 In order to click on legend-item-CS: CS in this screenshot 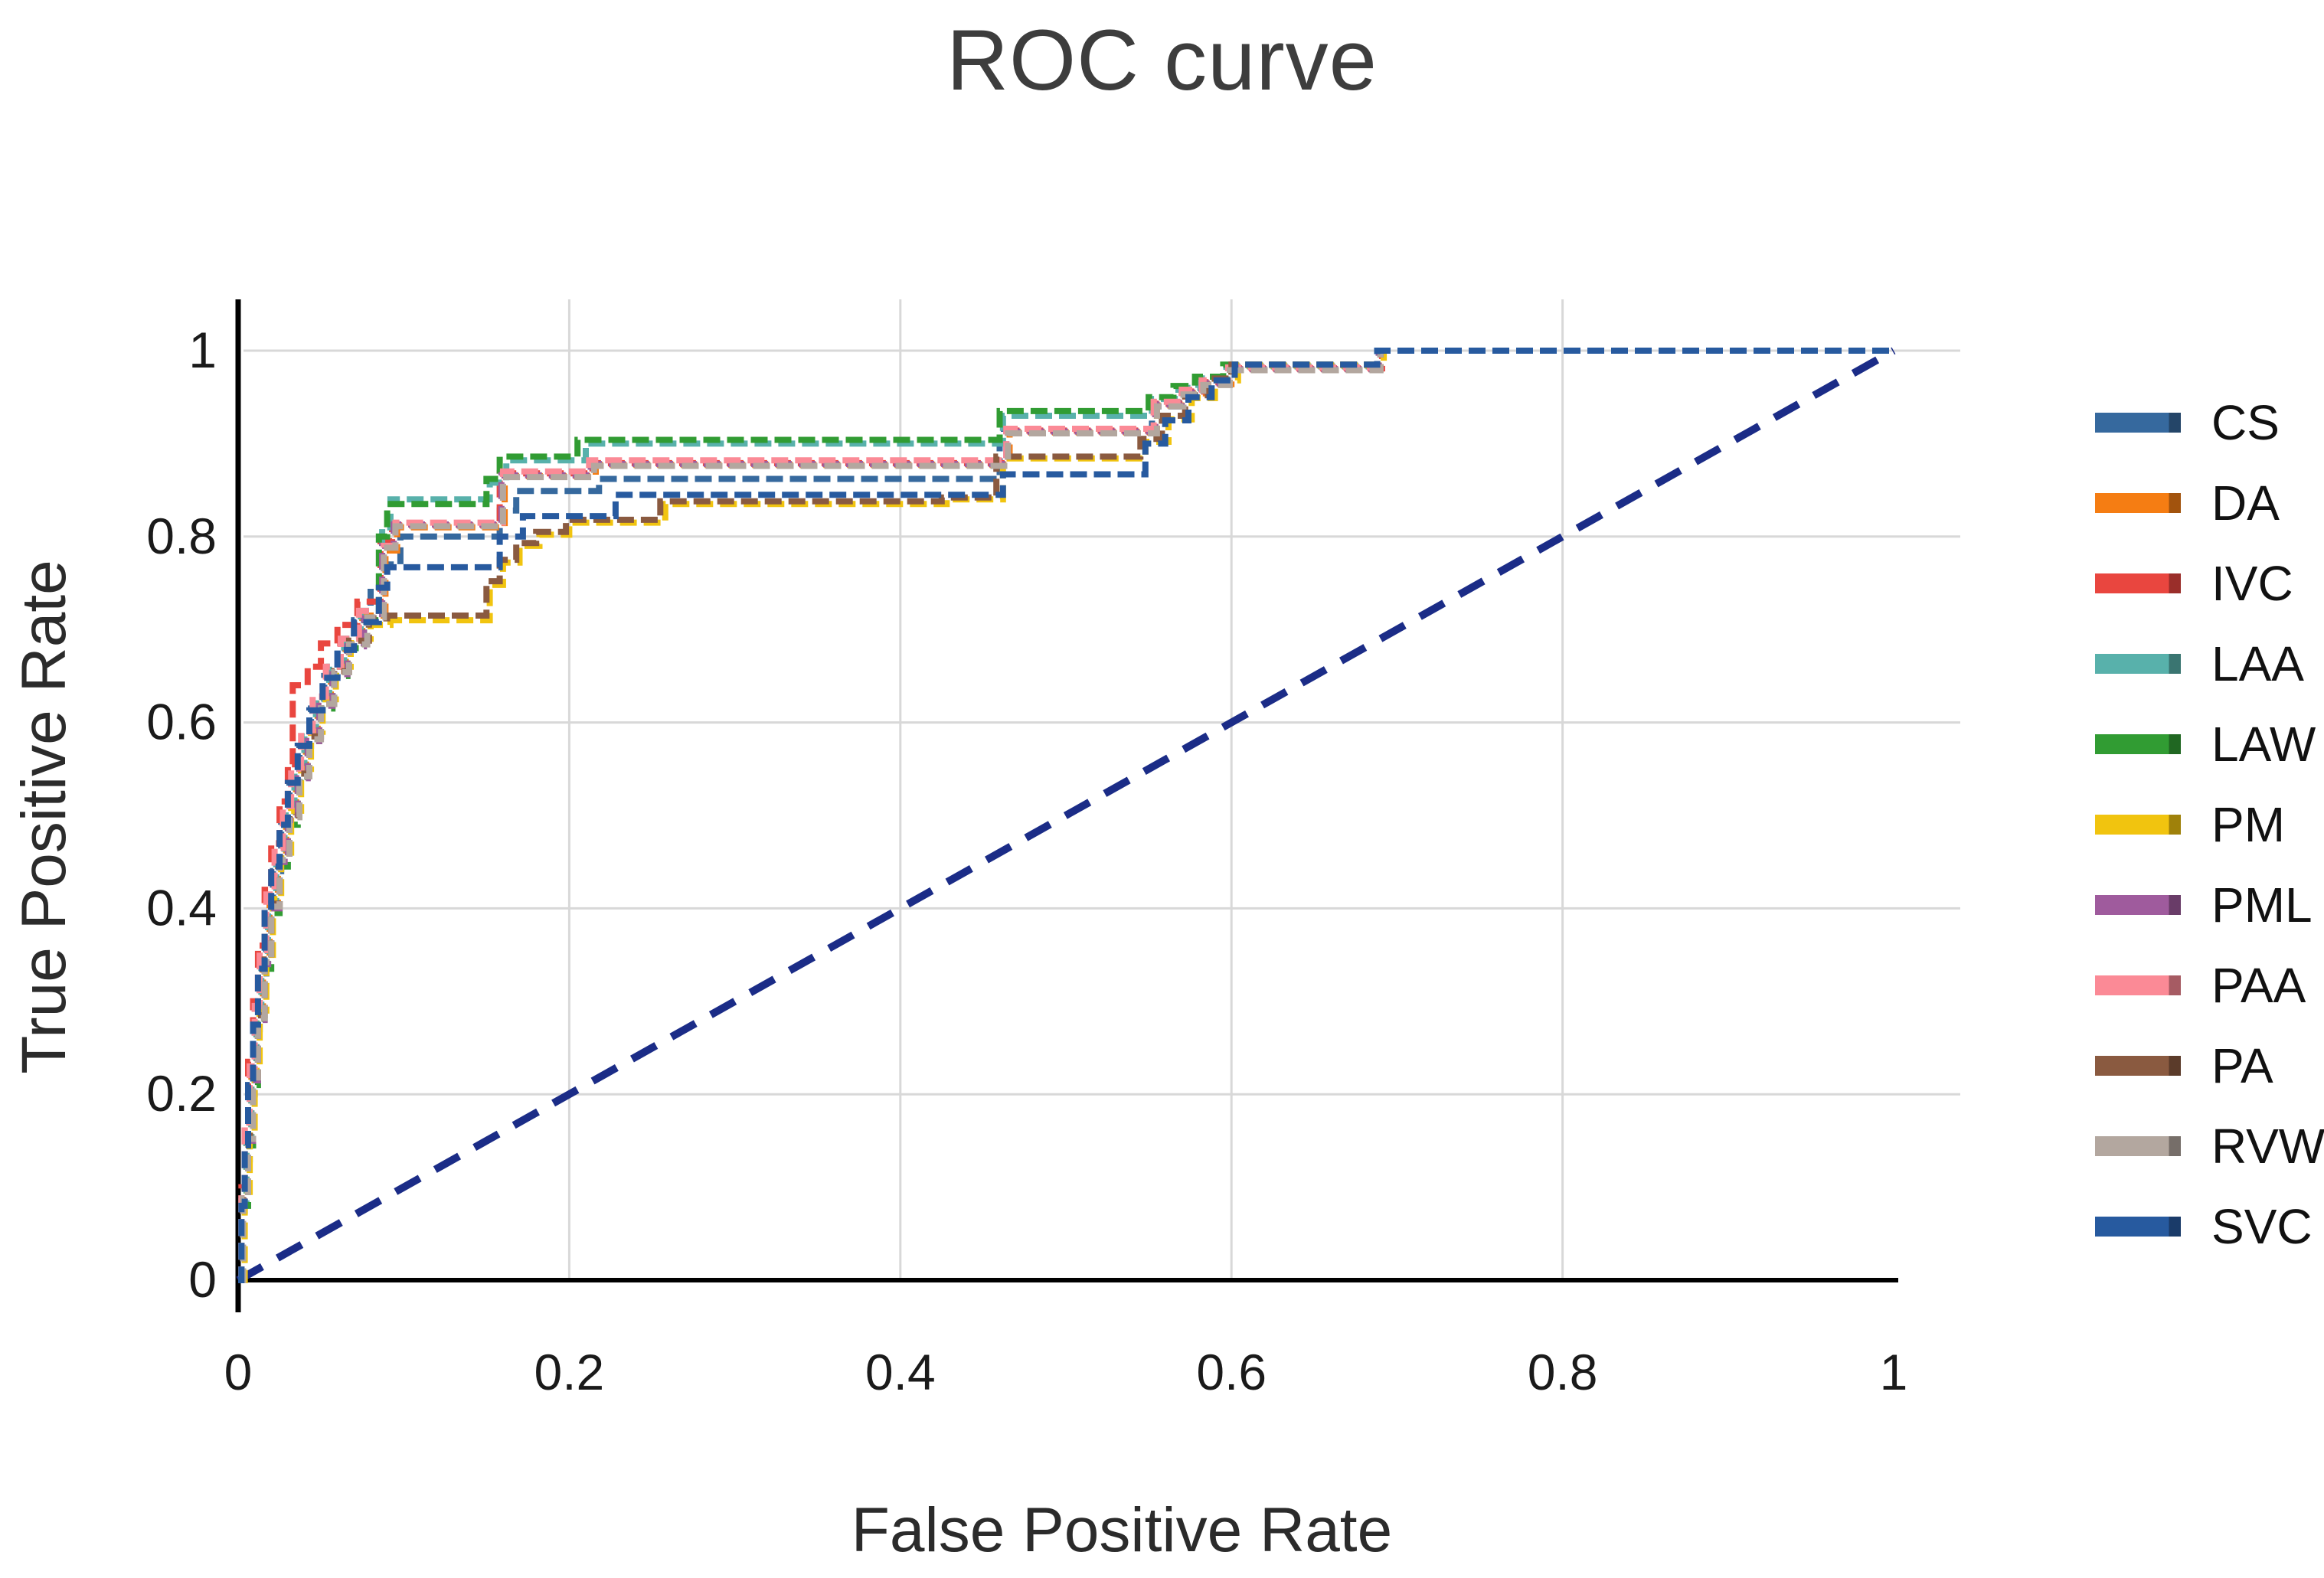, I will do `click(2187, 422)`.